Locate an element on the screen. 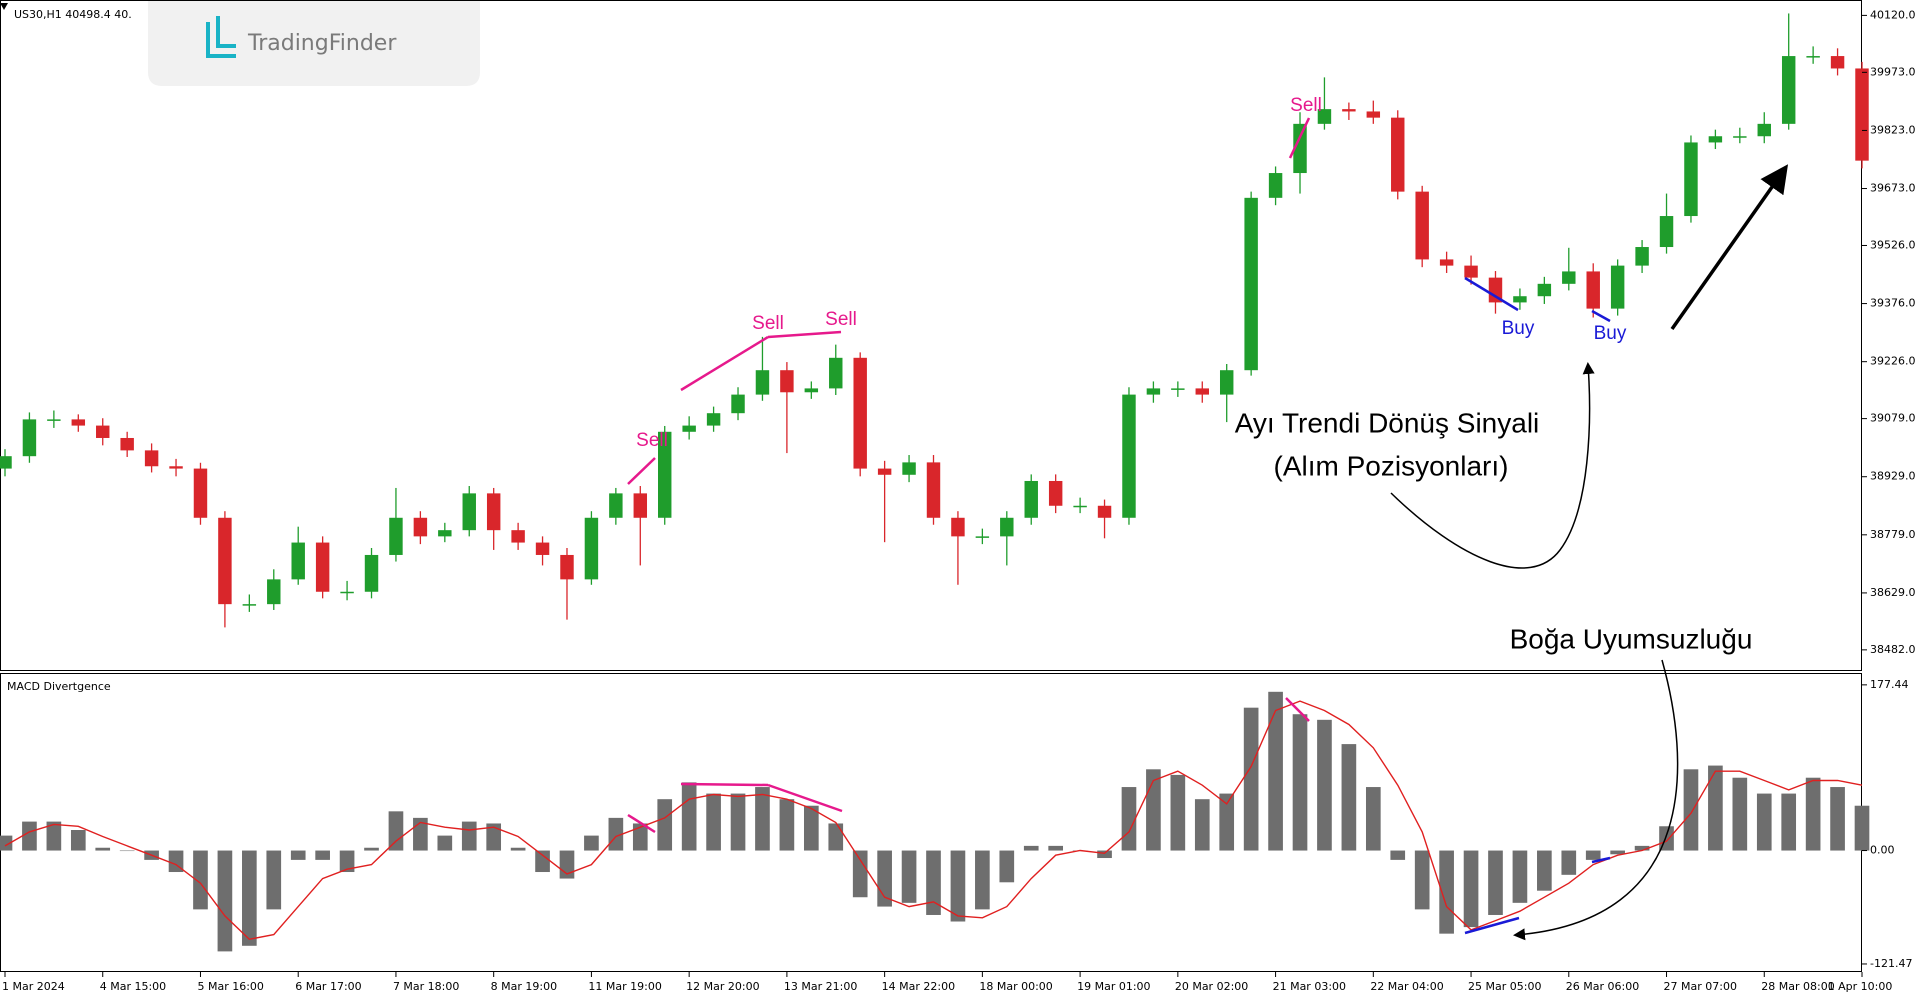 This screenshot has width=1920, height=997. annotation: Buy is located at coordinates (1518, 328).